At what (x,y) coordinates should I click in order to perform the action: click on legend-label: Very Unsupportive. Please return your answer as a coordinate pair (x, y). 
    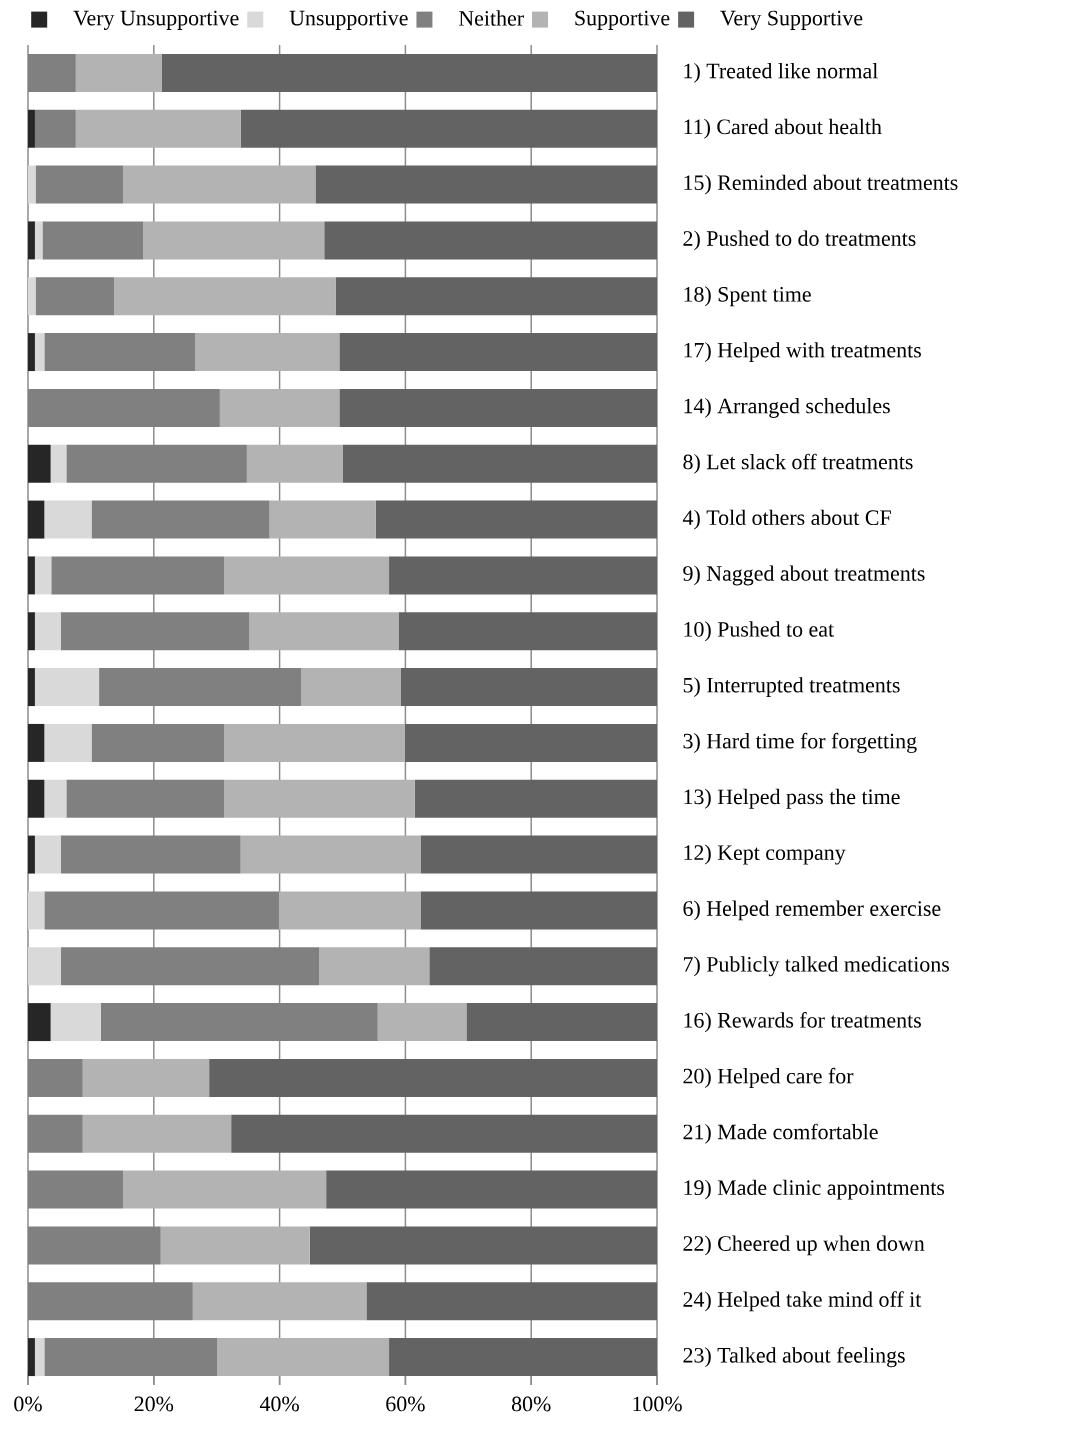
    Looking at the image, I should click on (156, 20).